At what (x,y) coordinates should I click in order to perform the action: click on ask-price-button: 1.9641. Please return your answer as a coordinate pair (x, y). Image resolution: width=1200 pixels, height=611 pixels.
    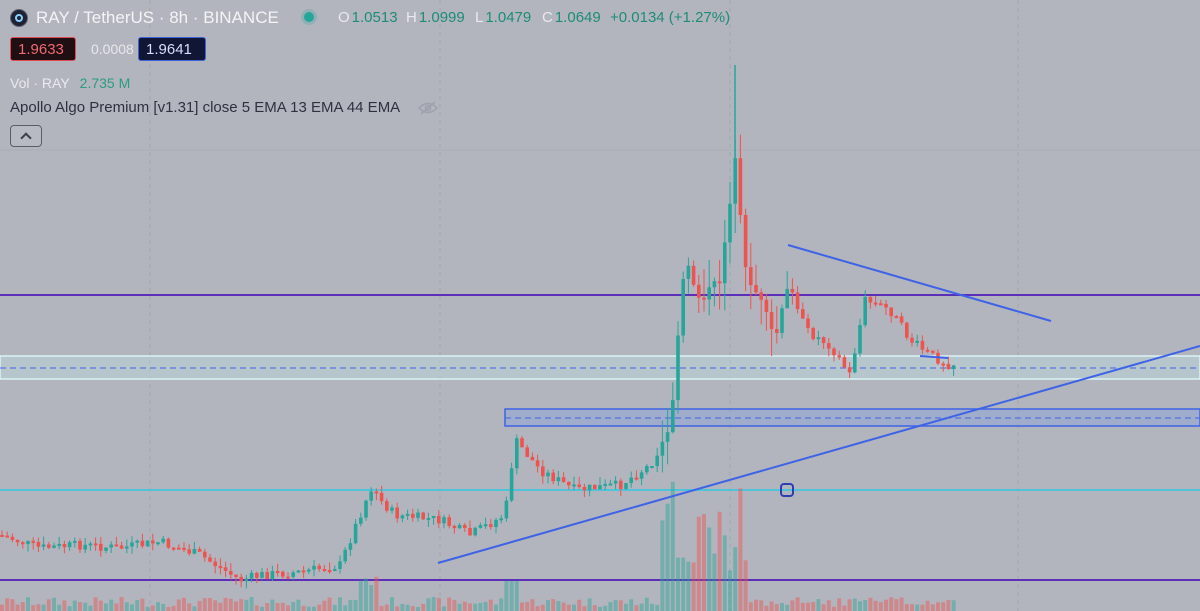
    Looking at the image, I should click on (172, 49).